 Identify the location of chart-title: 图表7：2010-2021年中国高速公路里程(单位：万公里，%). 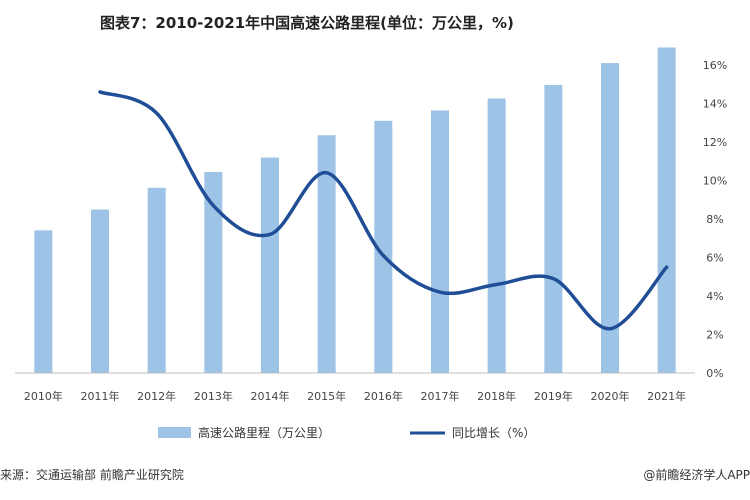
(307, 23).